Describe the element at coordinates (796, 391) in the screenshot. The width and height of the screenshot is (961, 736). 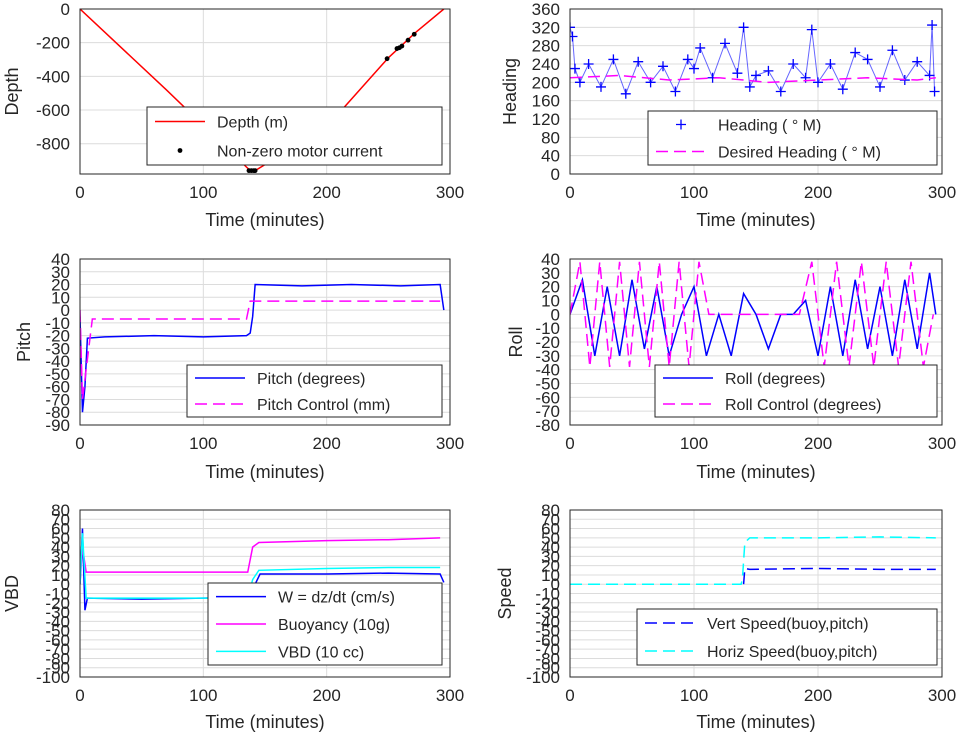
I see `legend: Roll (degrees) Roll Control (degrees)` at that location.